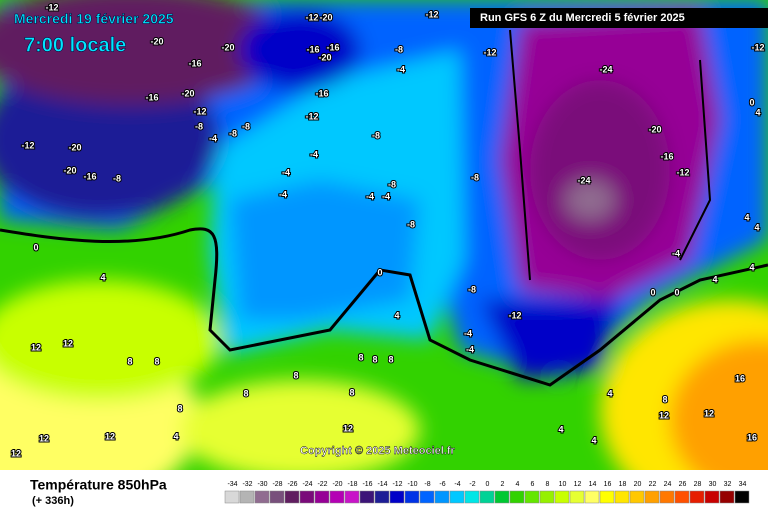 The height and width of the screenshot is (512, 768). I want to click on colorbar-label: 30, so click(713, 484).